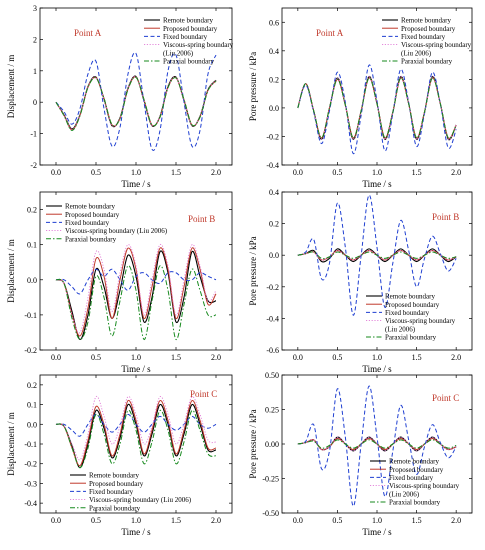 Image resolution: width=485 pixels, height=550 pixels. What do you see at coordinates (272, 410) in the screenshot?
I see `y-tick-label: 0.25` at bounding box center [272, 410].